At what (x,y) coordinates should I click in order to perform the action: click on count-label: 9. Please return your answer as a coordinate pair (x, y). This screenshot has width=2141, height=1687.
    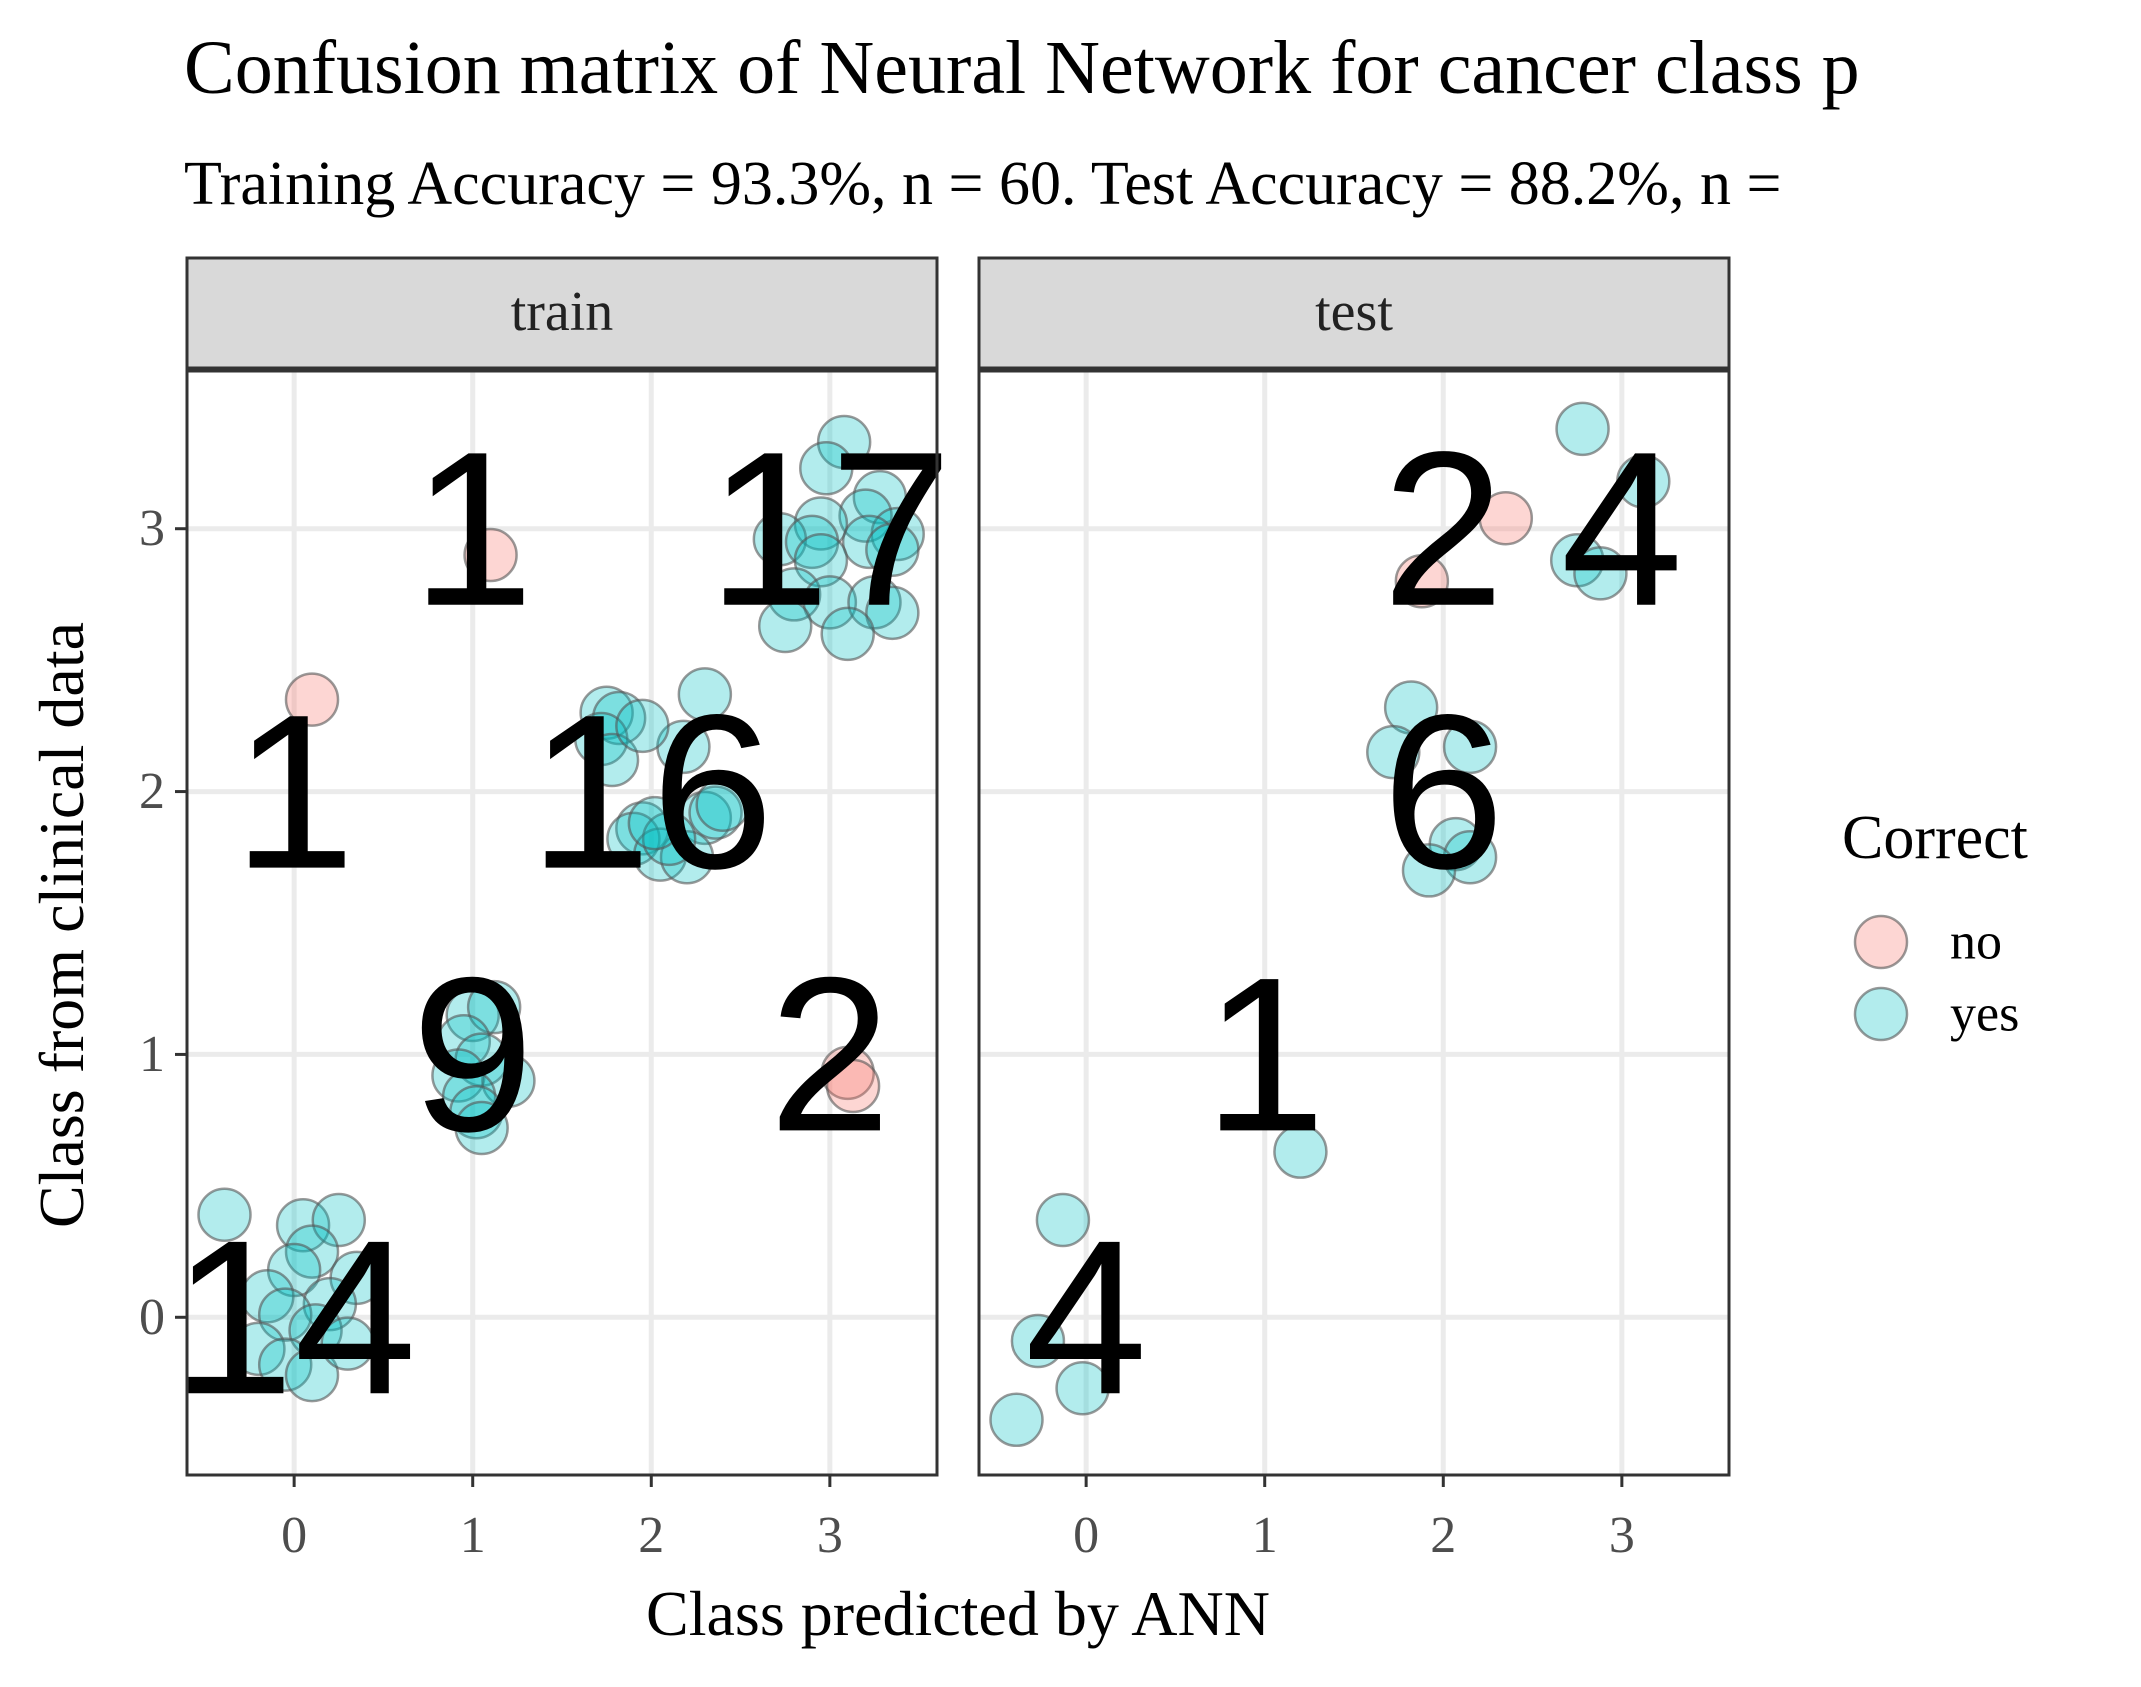
    Looking at the image, I should click on (473, 1054).